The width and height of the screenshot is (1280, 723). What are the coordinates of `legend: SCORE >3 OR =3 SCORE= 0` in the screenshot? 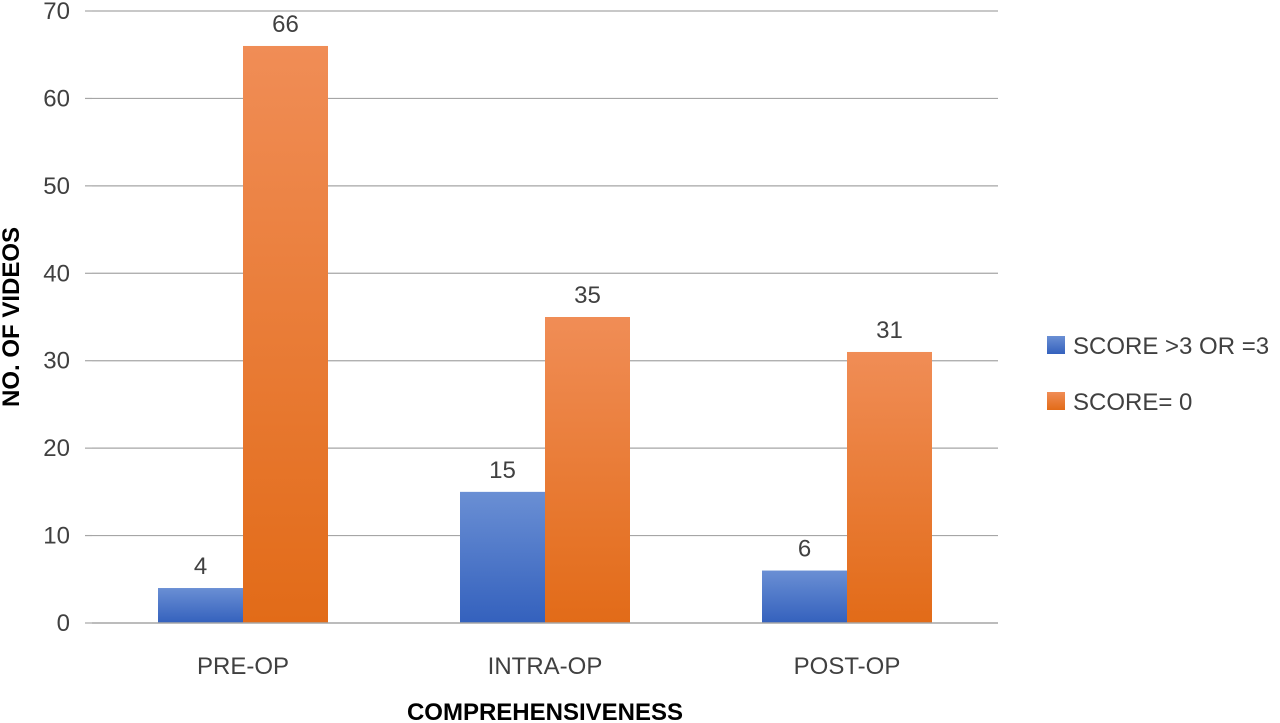 It's located at (1158, 374).